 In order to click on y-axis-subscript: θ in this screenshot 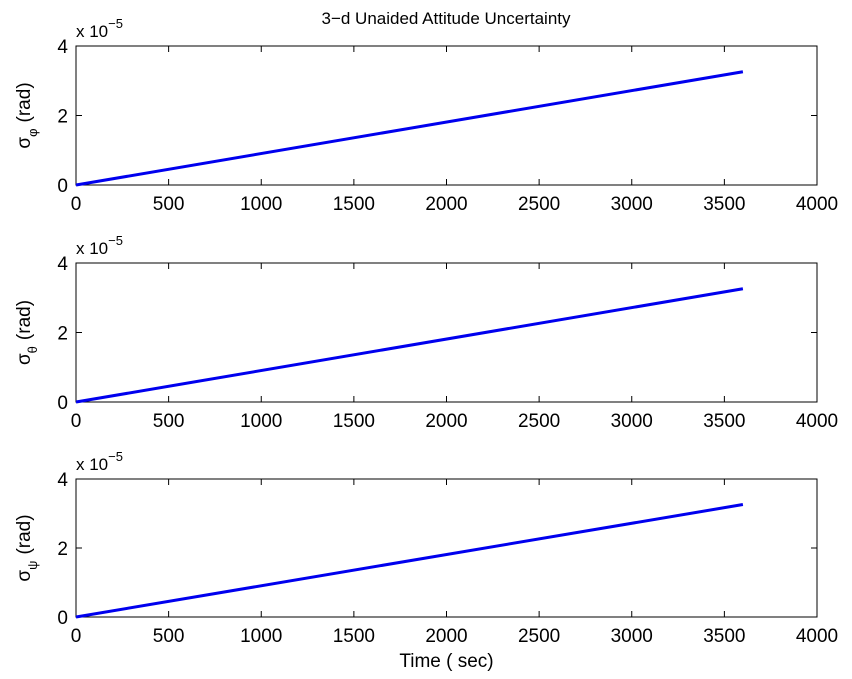, I will do `click(32, 349)`.